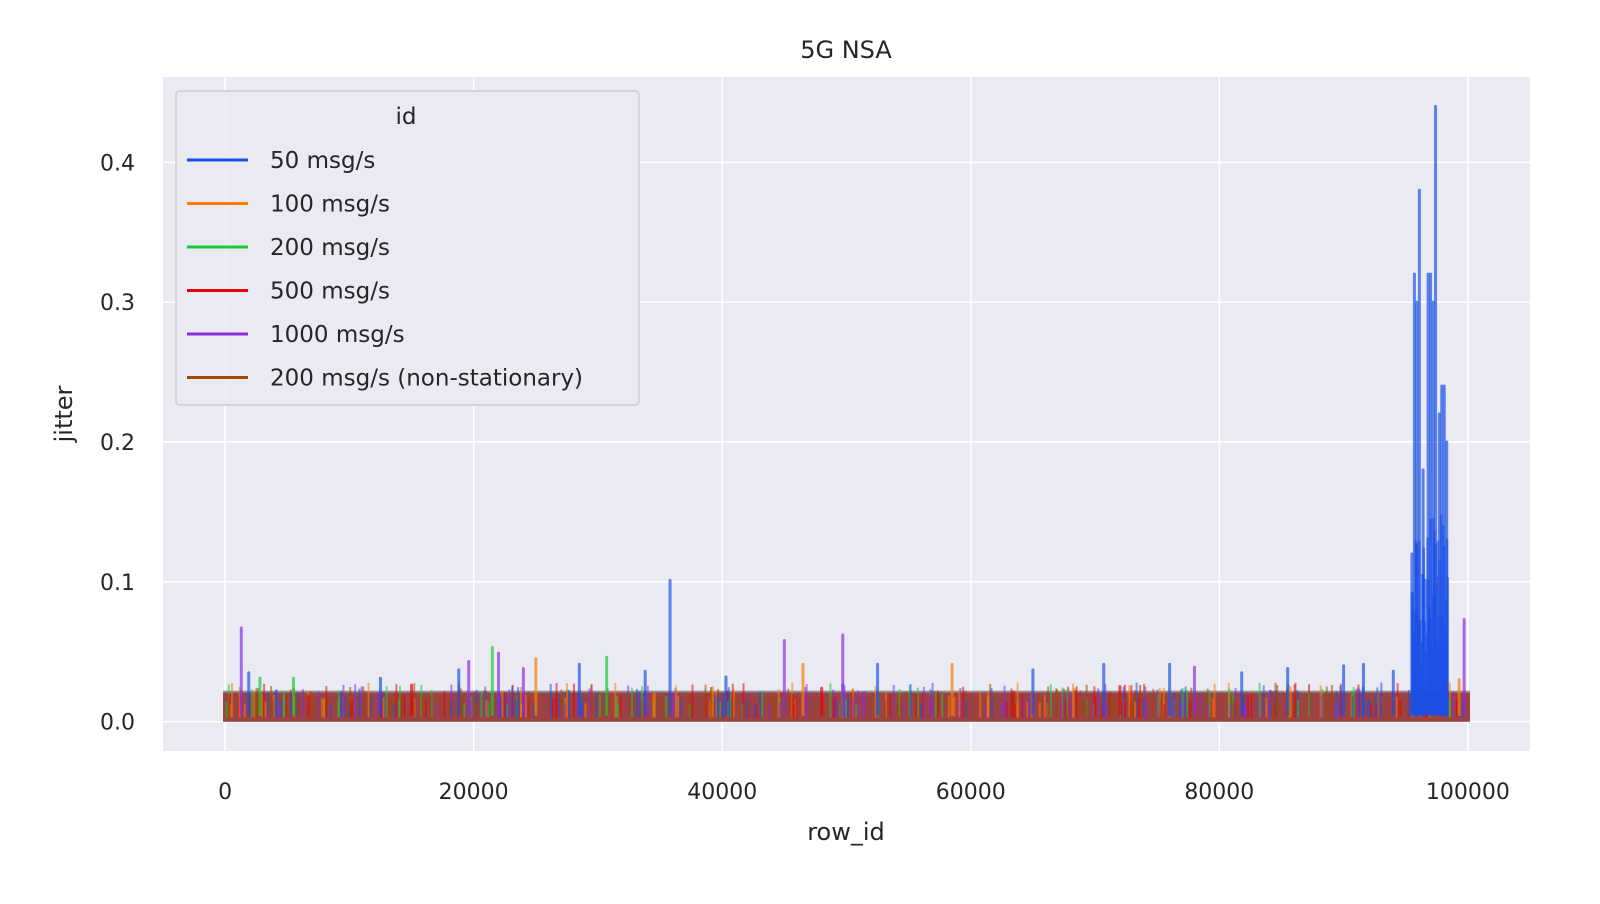 This screenshot has width=1600, height=904. What do you see at coordinates (330, 292) in the screenshot?
I see `legend-label-3: 500 msg/s` at bounding box center [330, 292].